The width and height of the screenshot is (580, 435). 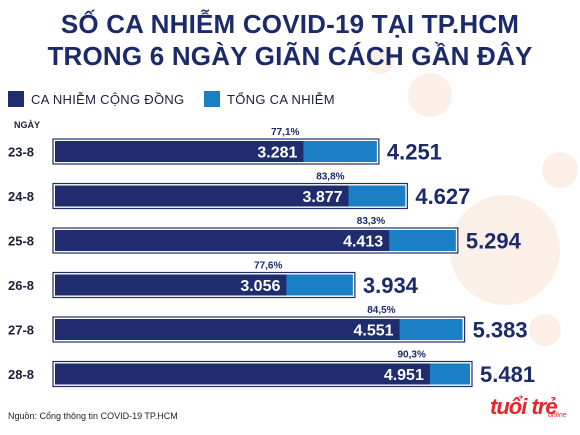 I want to click on percent-label: 90,3%, so click(x=412, y=355).